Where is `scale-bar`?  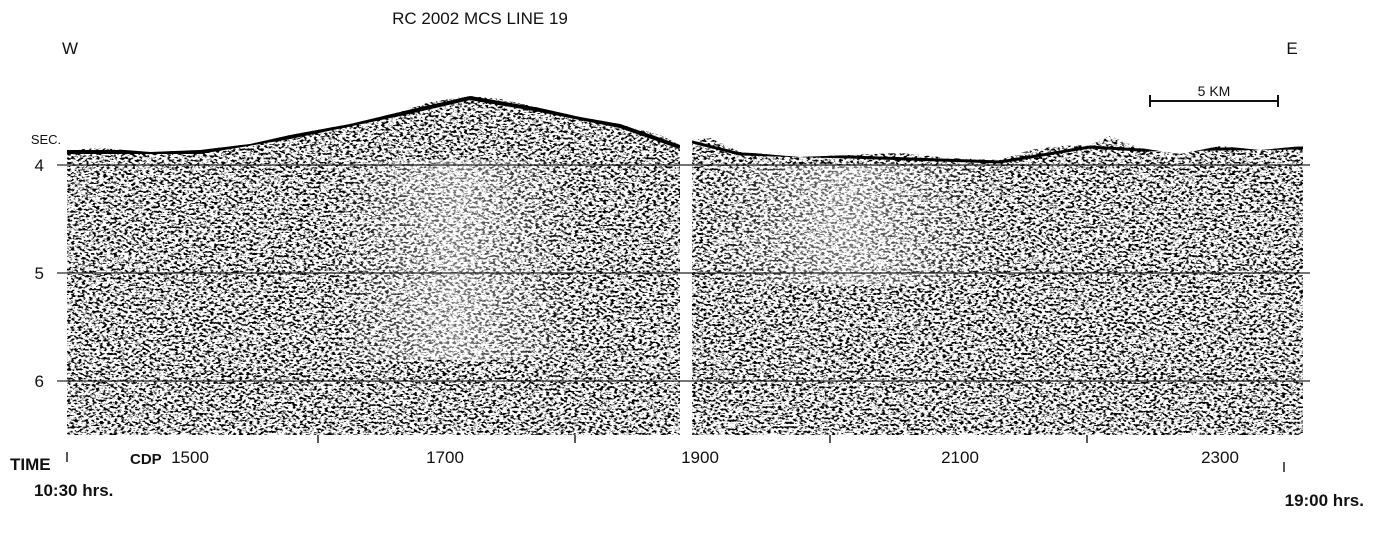
scale-bar is located at coordinates (1214, 101).